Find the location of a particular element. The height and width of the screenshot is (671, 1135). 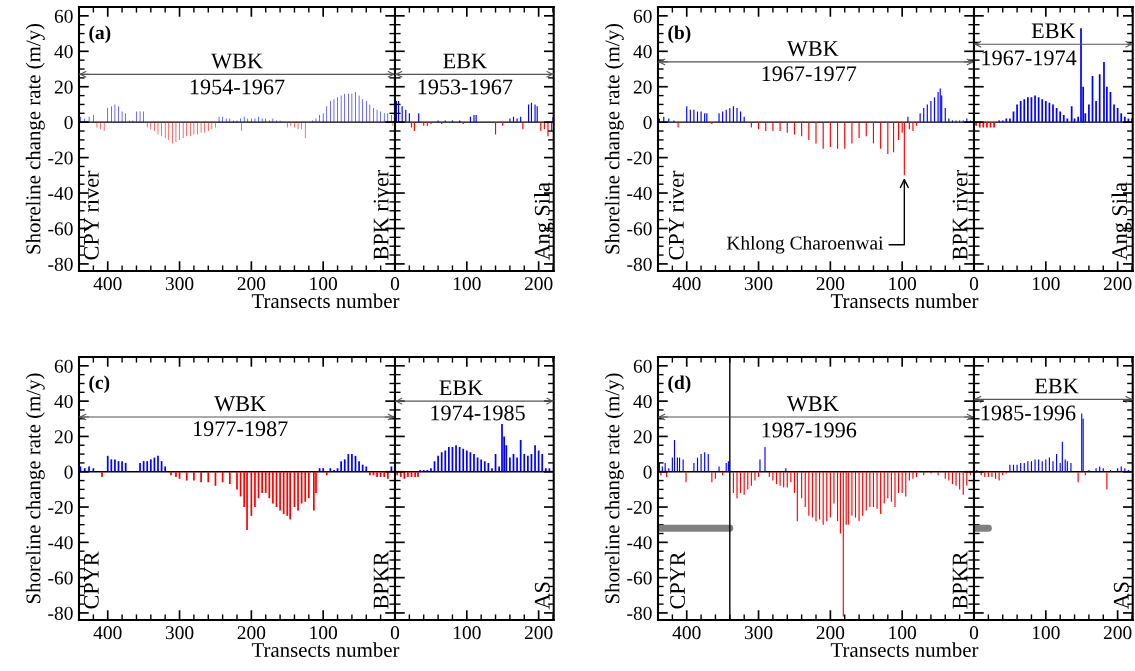

annotation: 1967-1977 is located at coordinates (809, 74).